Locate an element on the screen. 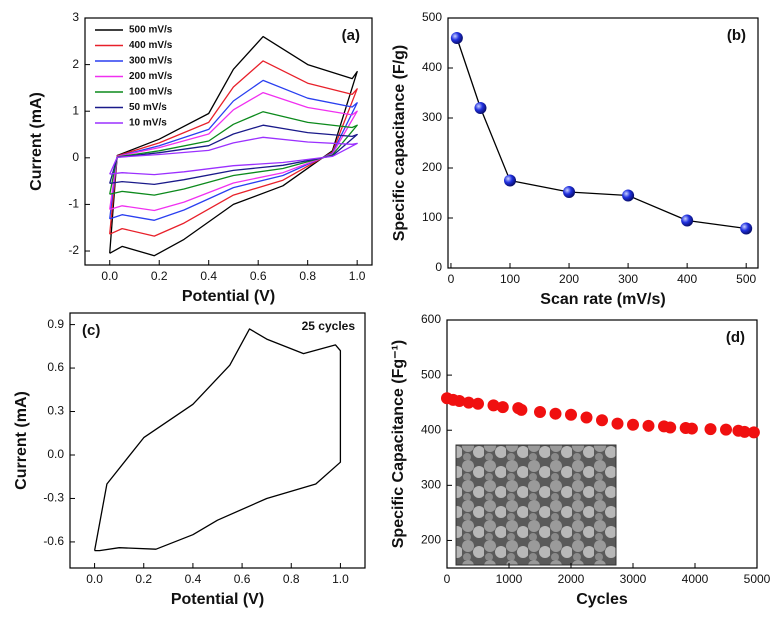 This screenshot has height=617, width=771. y-axis-label: Specific capacitance (F/g) is located at coordinates (399, 143).